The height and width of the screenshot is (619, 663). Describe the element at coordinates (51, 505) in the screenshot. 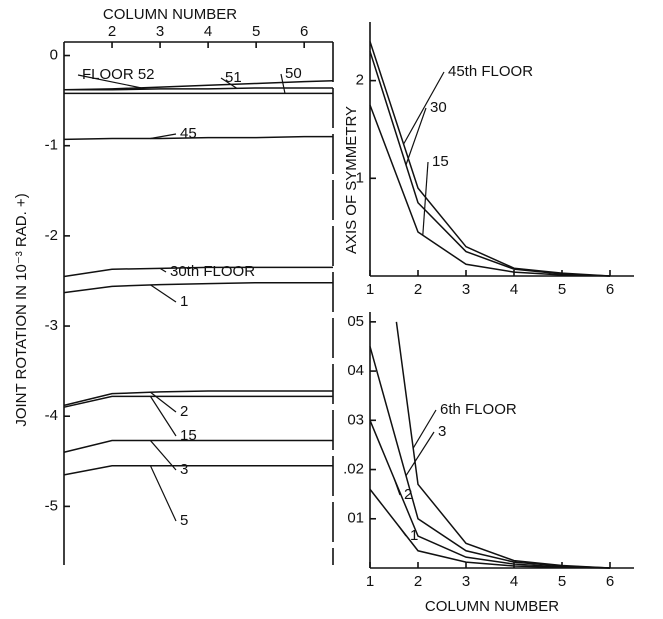

I see `y-tick-label: -5` at that location.